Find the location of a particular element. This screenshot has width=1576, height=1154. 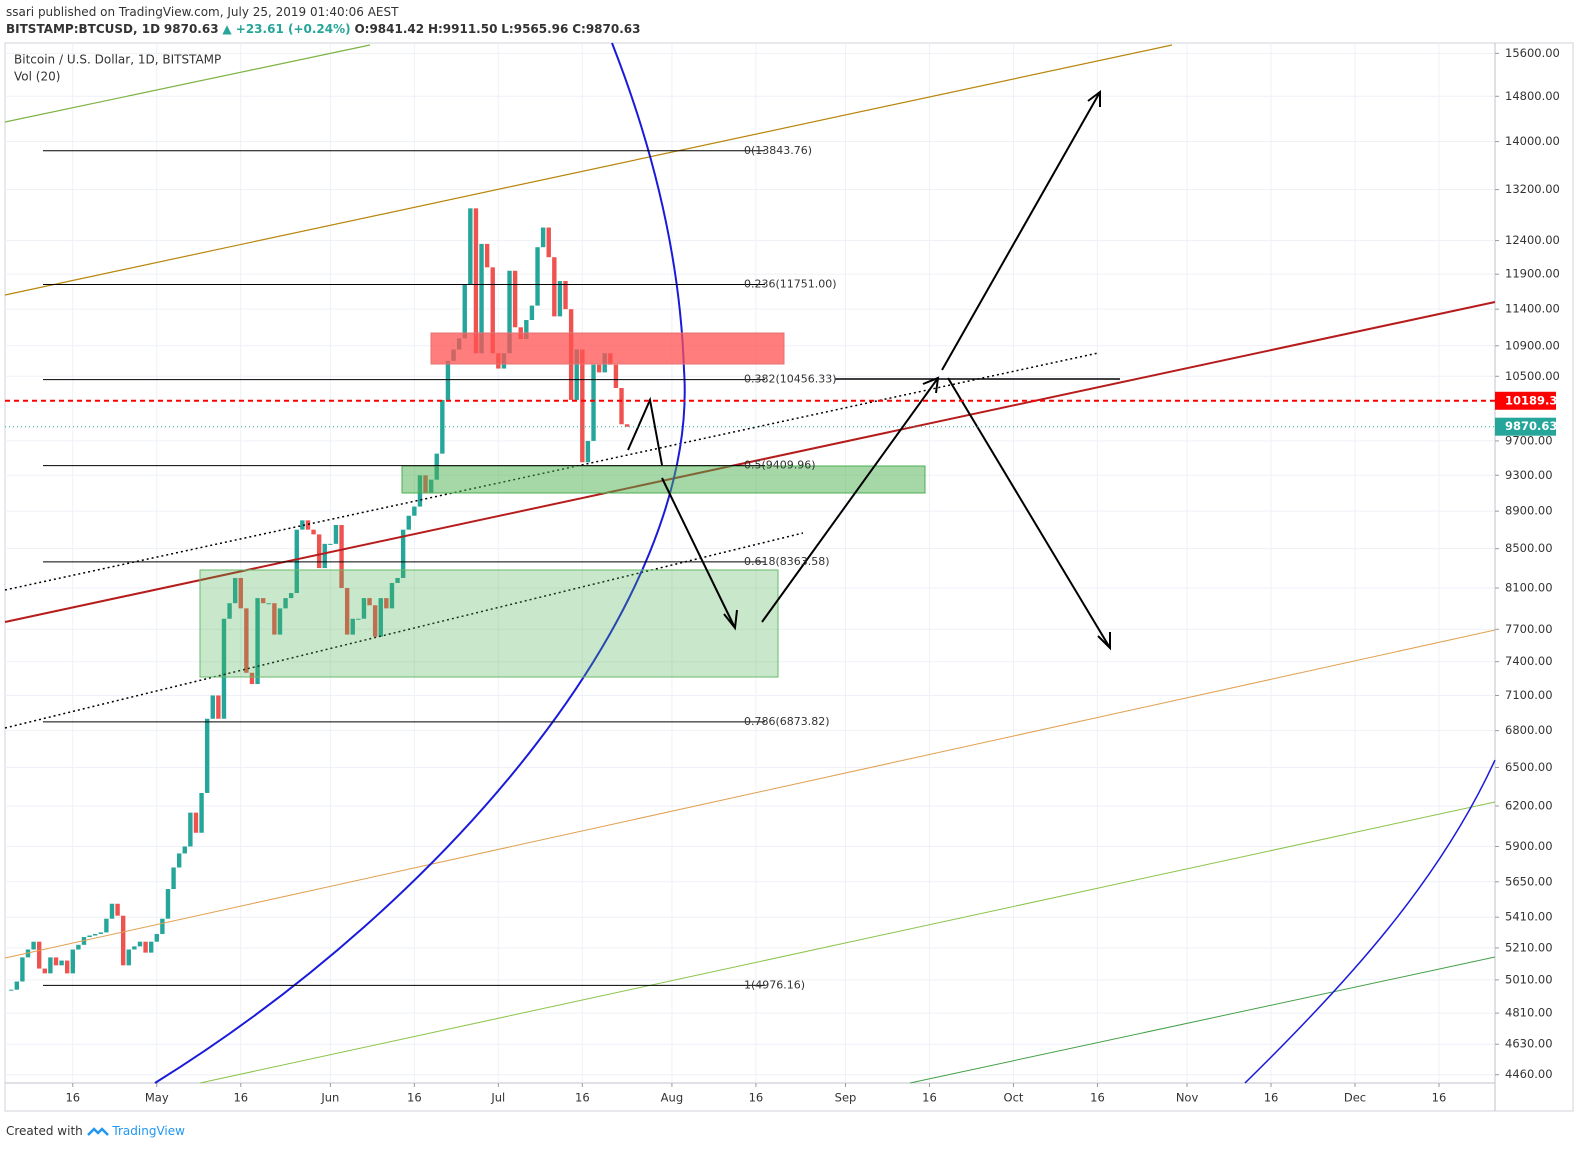

ohlc-o: 9841.42 is located at coordinates (397, 29).